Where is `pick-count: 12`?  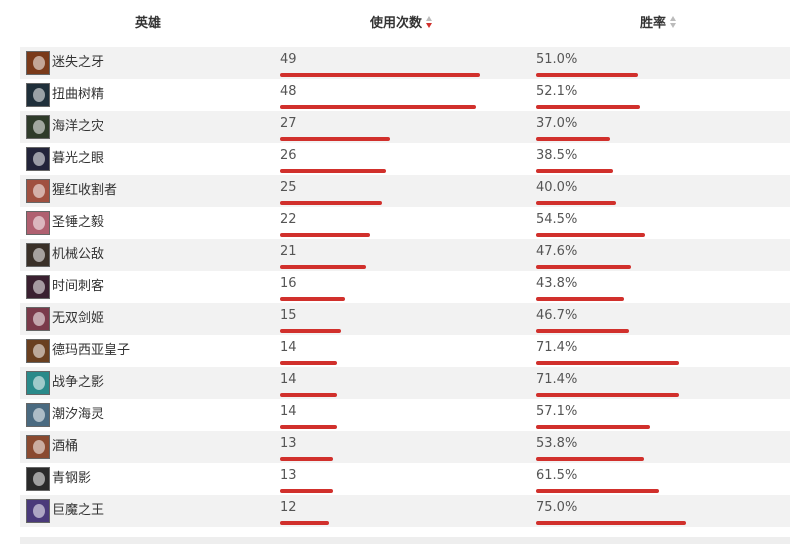
pick-count: 12 is located at coordinates (288, 507).